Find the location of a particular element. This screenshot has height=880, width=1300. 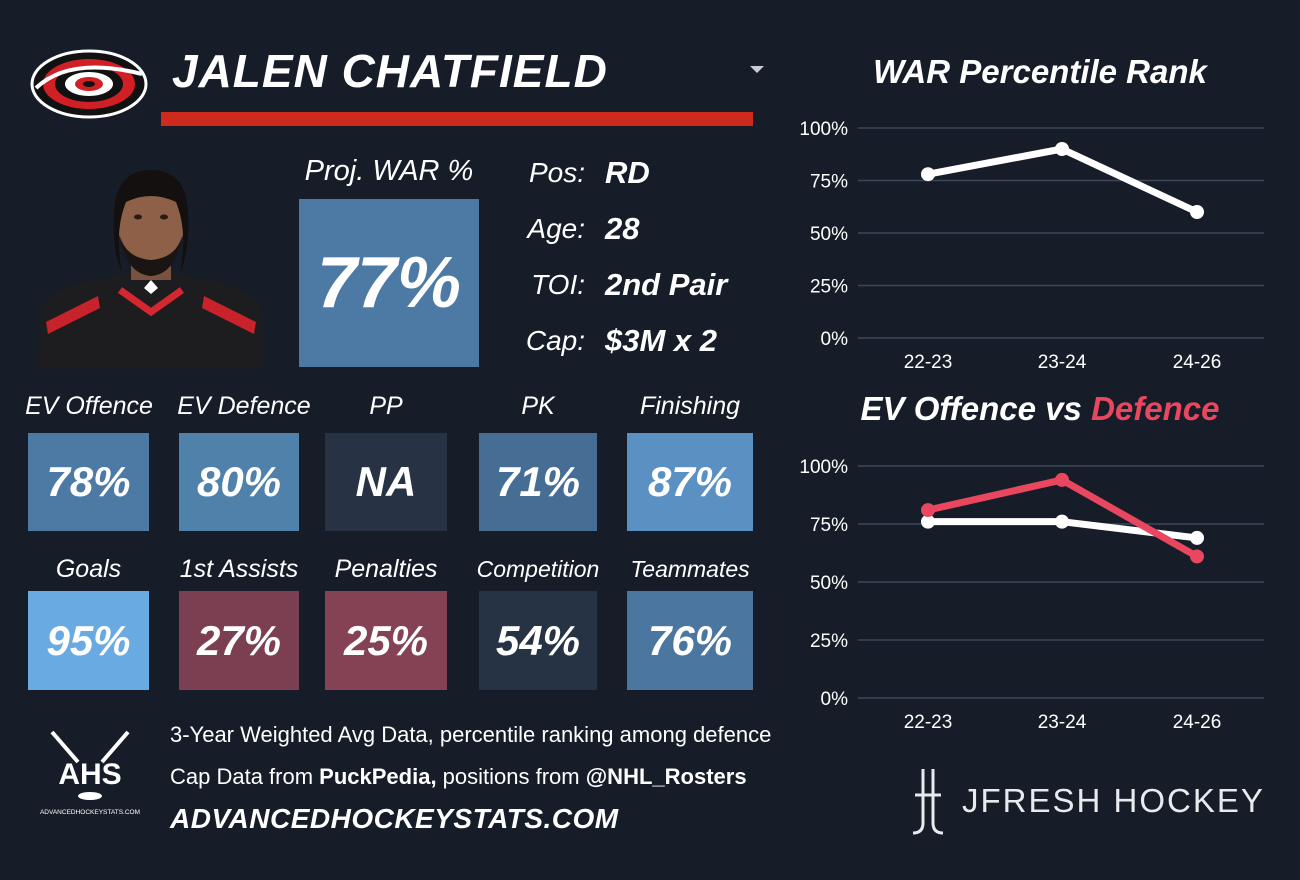

tile-1st-assists: 27% is located at coordinates (239, 640).